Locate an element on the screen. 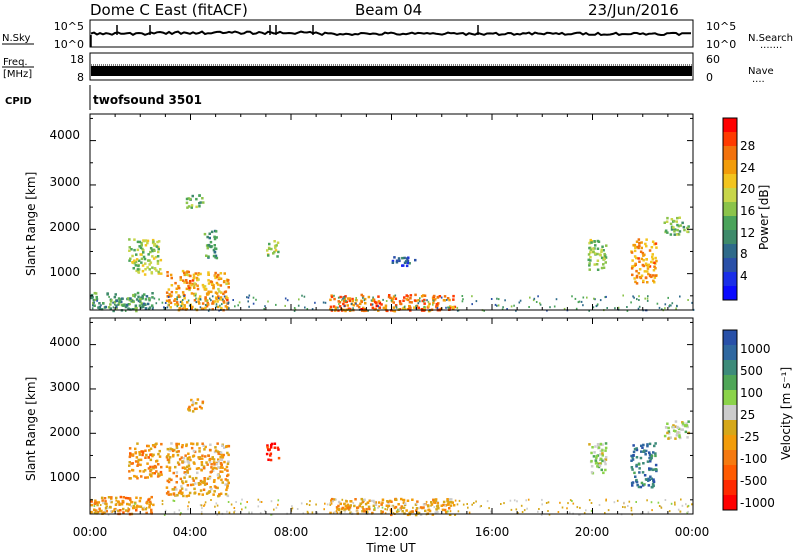 The width and height of the screenshot is (800, 554). noise-right-tick-bottom: 10^0 is located at coordinates (721, 44).